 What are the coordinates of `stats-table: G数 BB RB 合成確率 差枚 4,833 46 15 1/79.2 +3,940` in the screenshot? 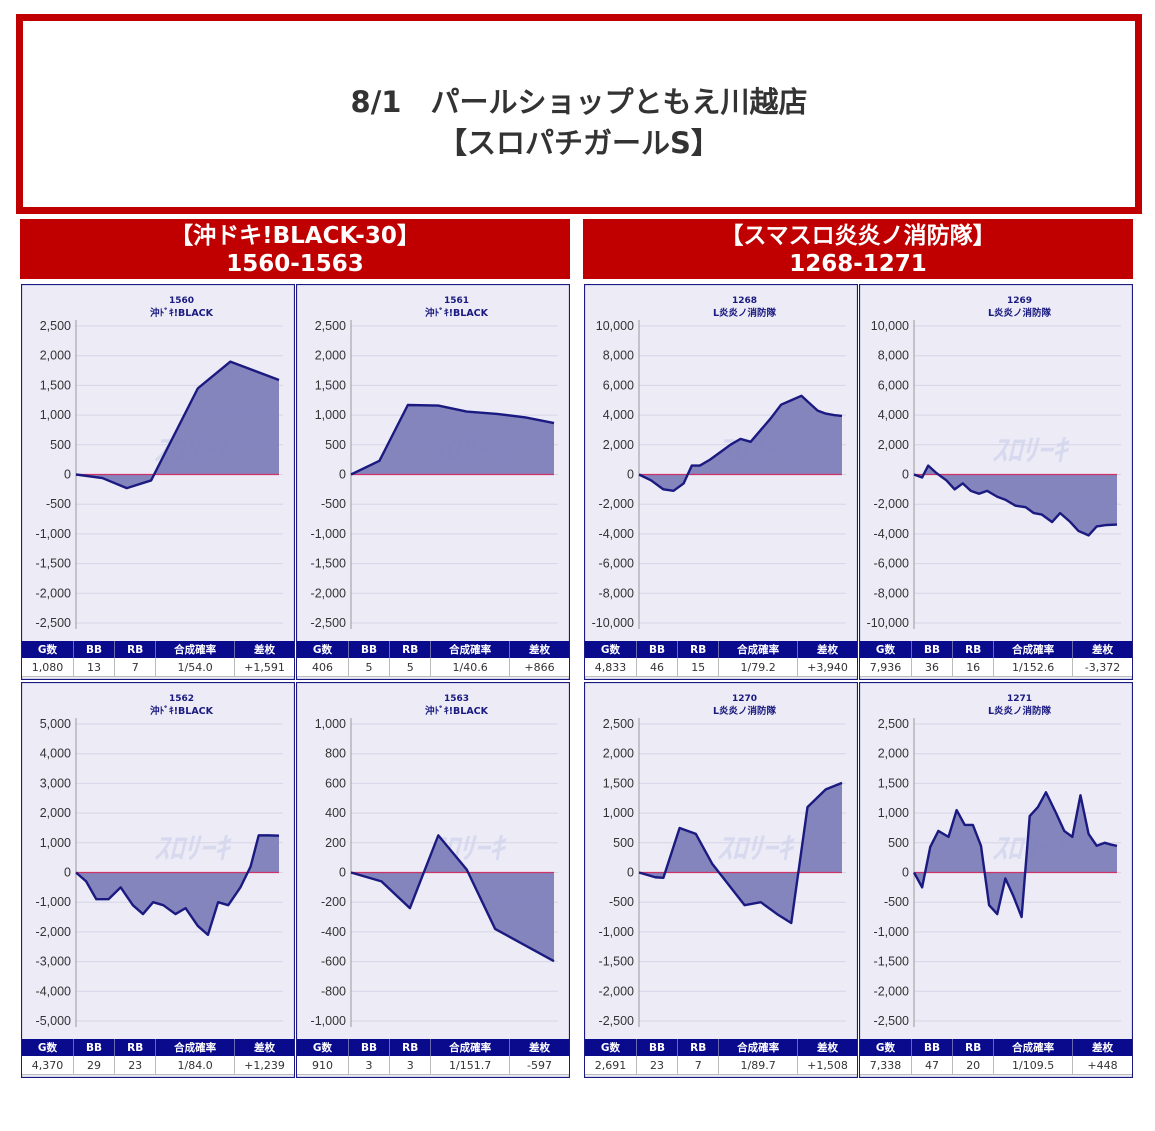 It's located at (721, 659).